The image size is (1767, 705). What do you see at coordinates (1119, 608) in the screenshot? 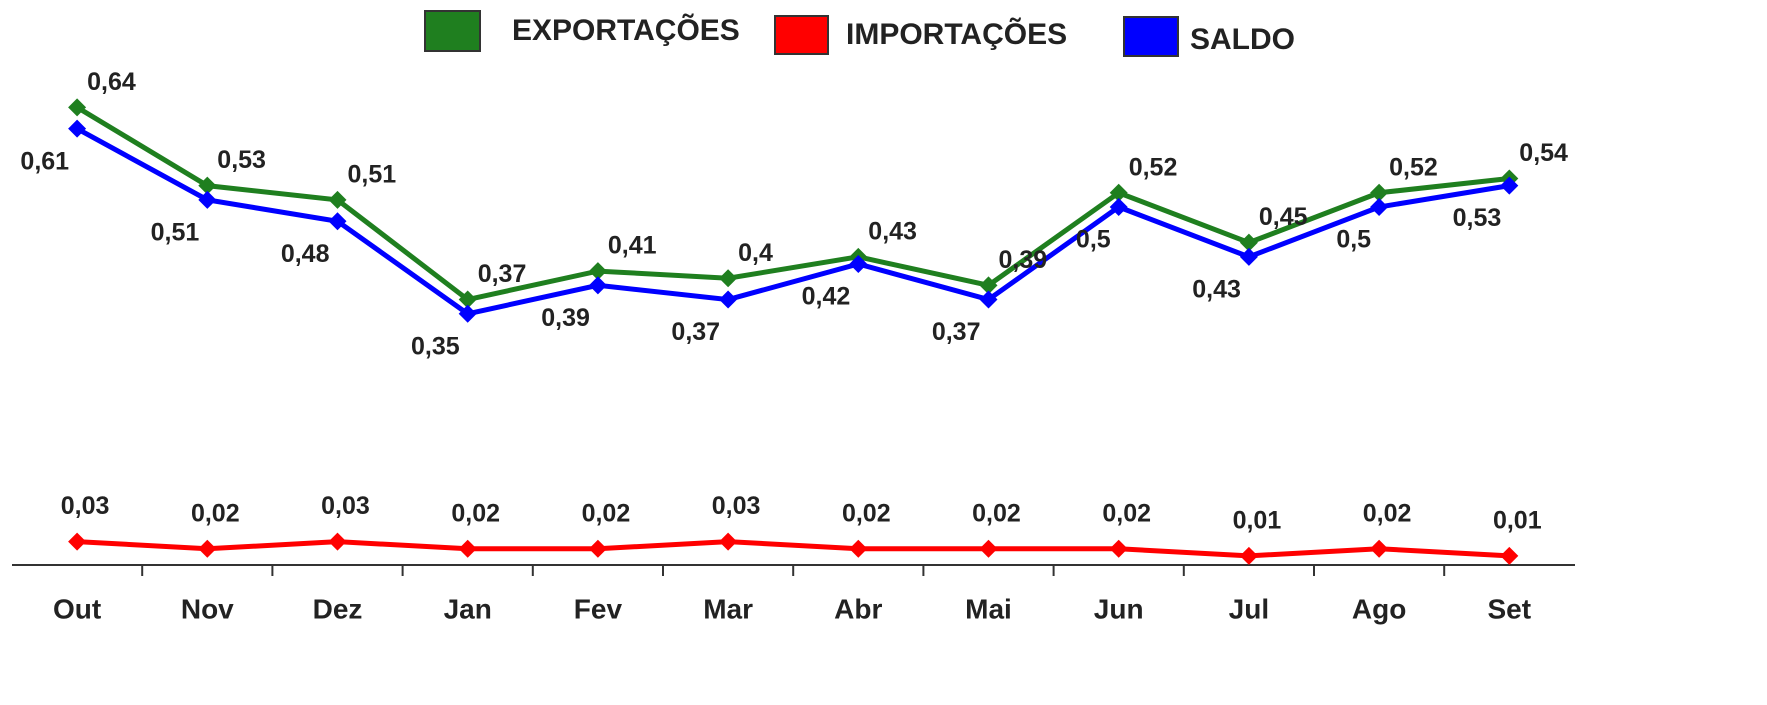
I see `x-tick-label: Jun` at bounding box center [1119, 608].